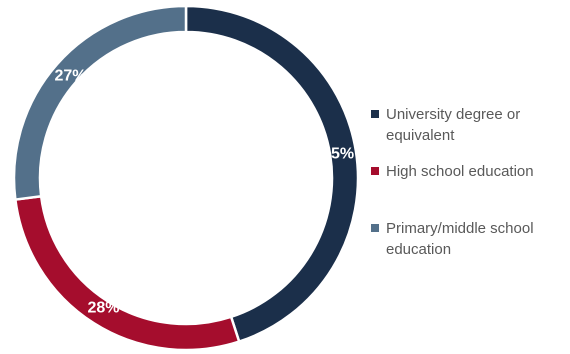 Image resolution: width=570 pixels, height=354 pixels. Describe the element at coordinates (419, 249) in the screenshot. I see `legend-label-primary-line-2: education` at that location.